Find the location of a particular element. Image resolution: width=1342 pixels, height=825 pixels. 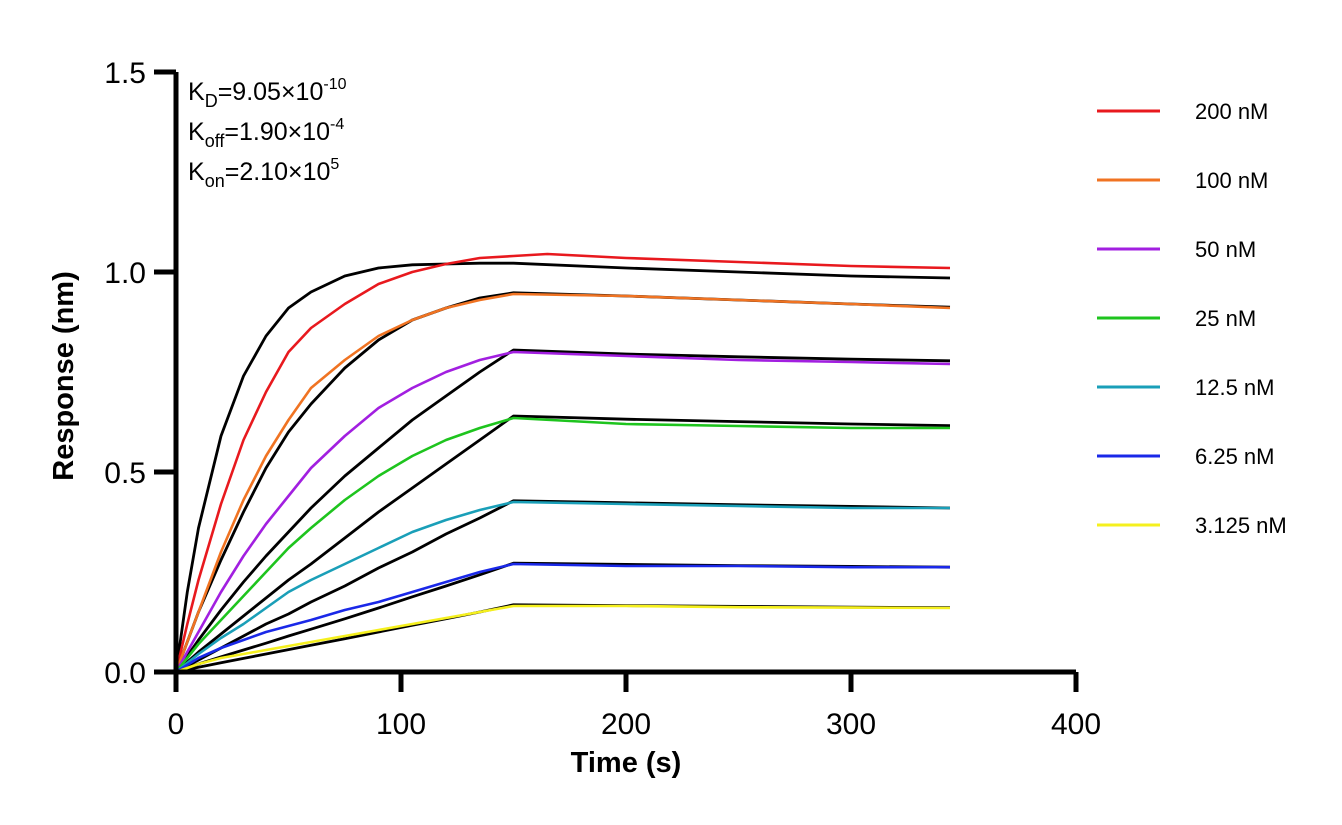

legend-label: 3.125 nM is located at coordinates (1241, 525).